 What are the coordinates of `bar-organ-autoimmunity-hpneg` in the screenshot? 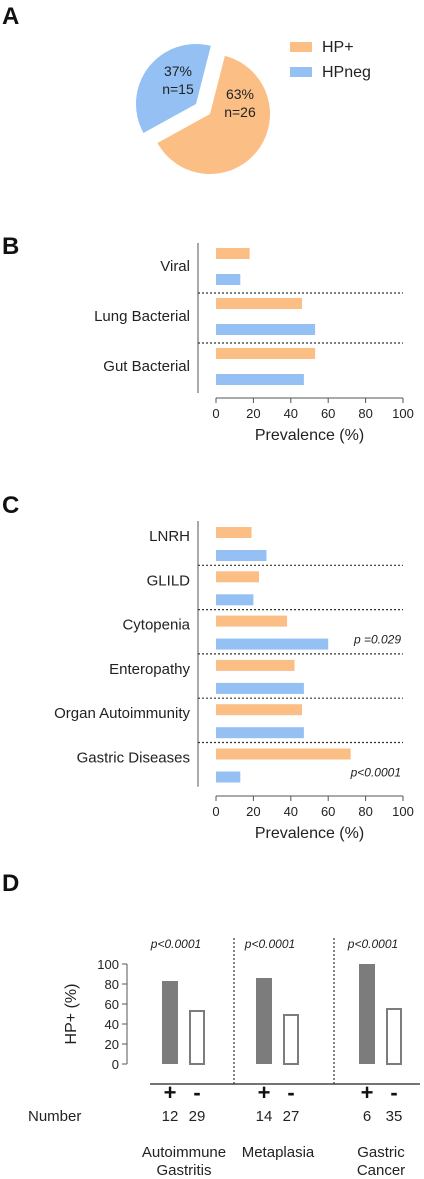 It's located at (260, 733).